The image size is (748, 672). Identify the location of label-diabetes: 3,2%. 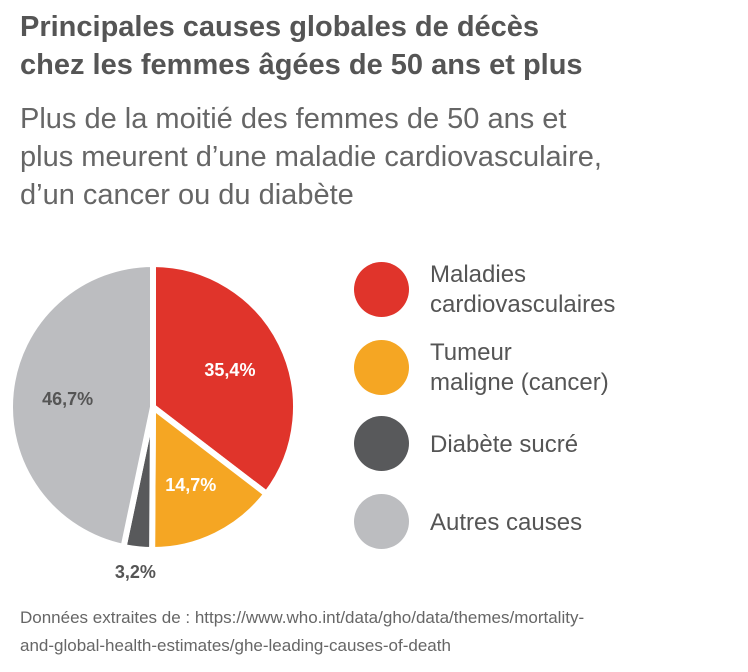
(135, 572).